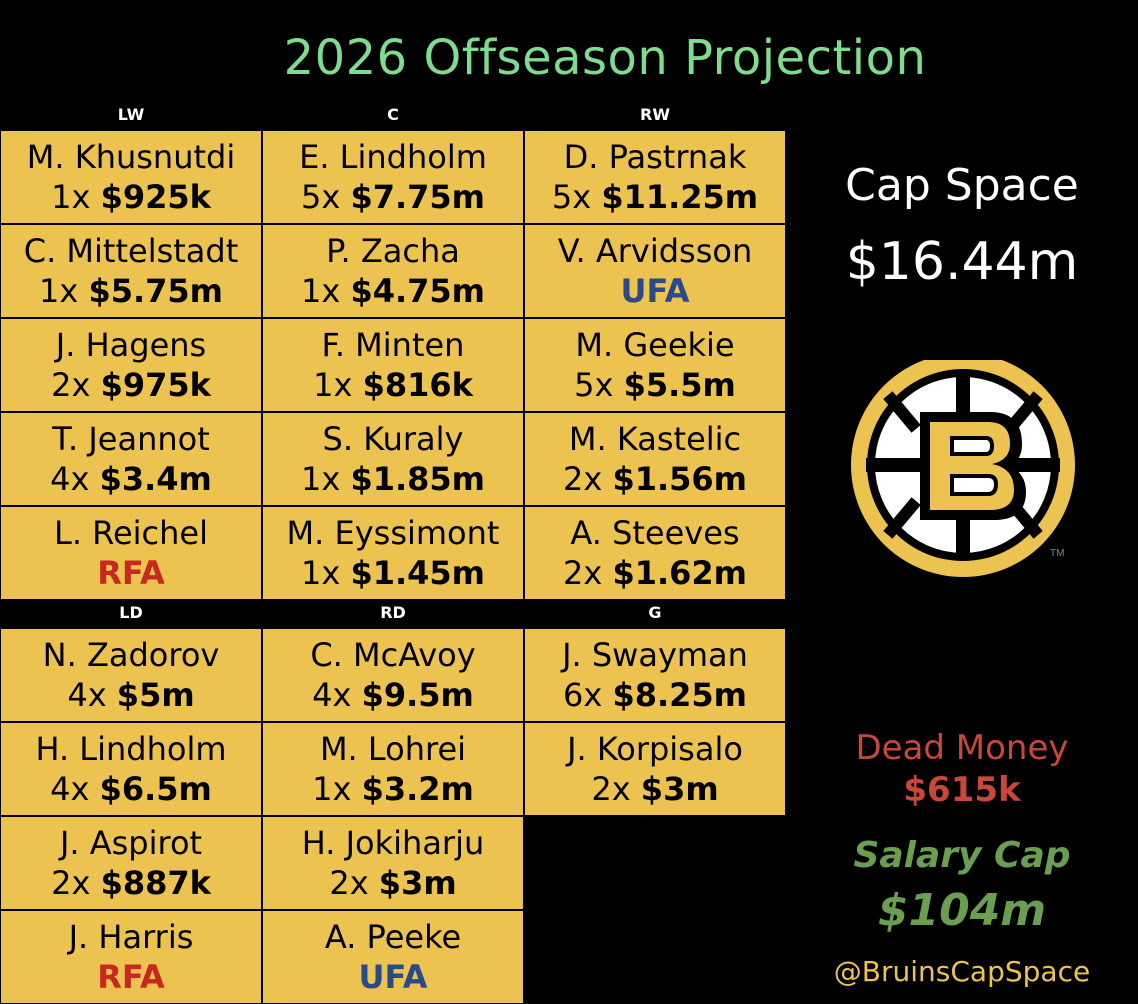 Image resolution: width=1138 pixels, height=1004 pixels. What do you see at coordinates (680, 479) in the screenshot?
I see `contract-amount: $1.56m` at bounding box center [680, 479].